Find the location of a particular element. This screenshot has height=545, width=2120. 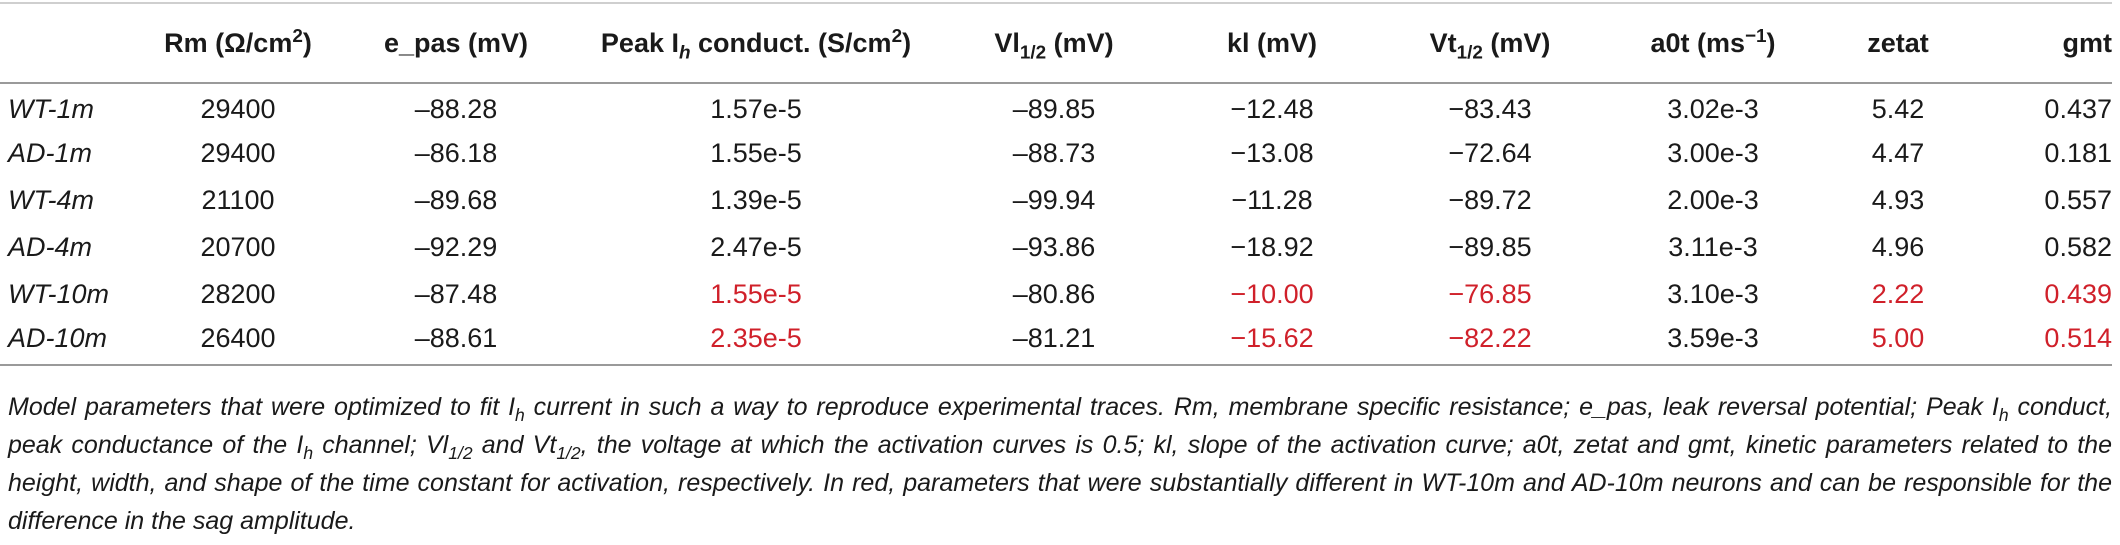

cell-e-pas: –87.48 is located at coordinates (456, 294).